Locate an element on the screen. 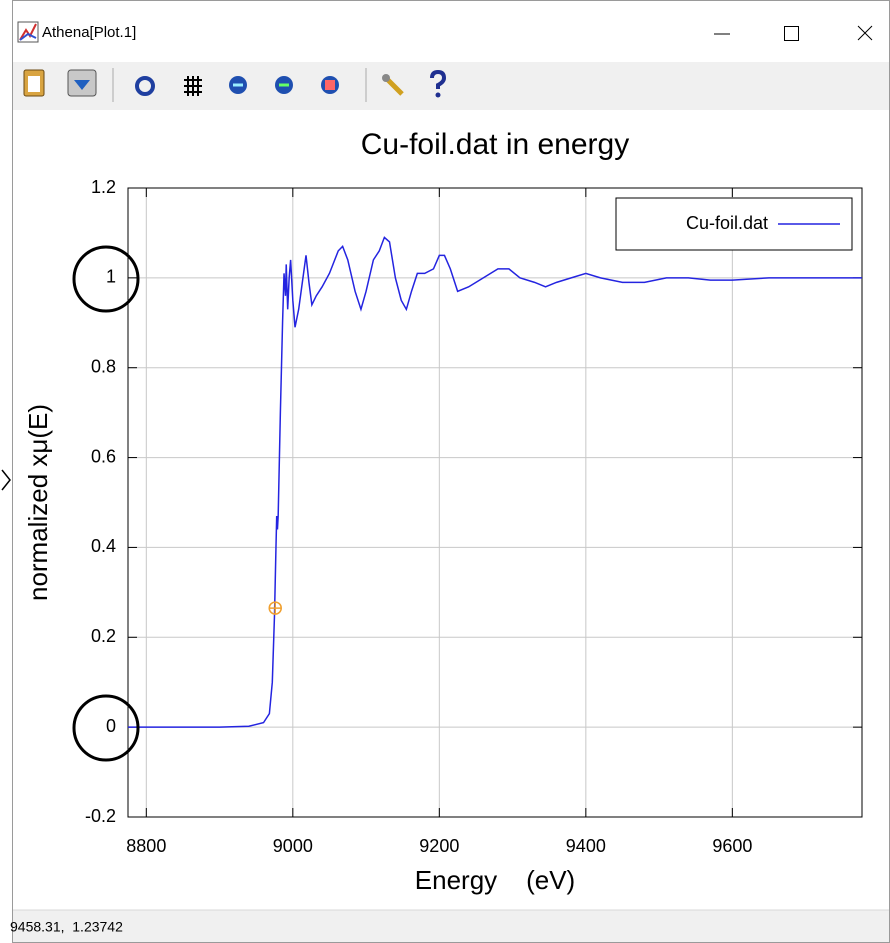 The width and height of the screenshot is (890, 943). zoom-out-button is located at coordinates (238, 85).